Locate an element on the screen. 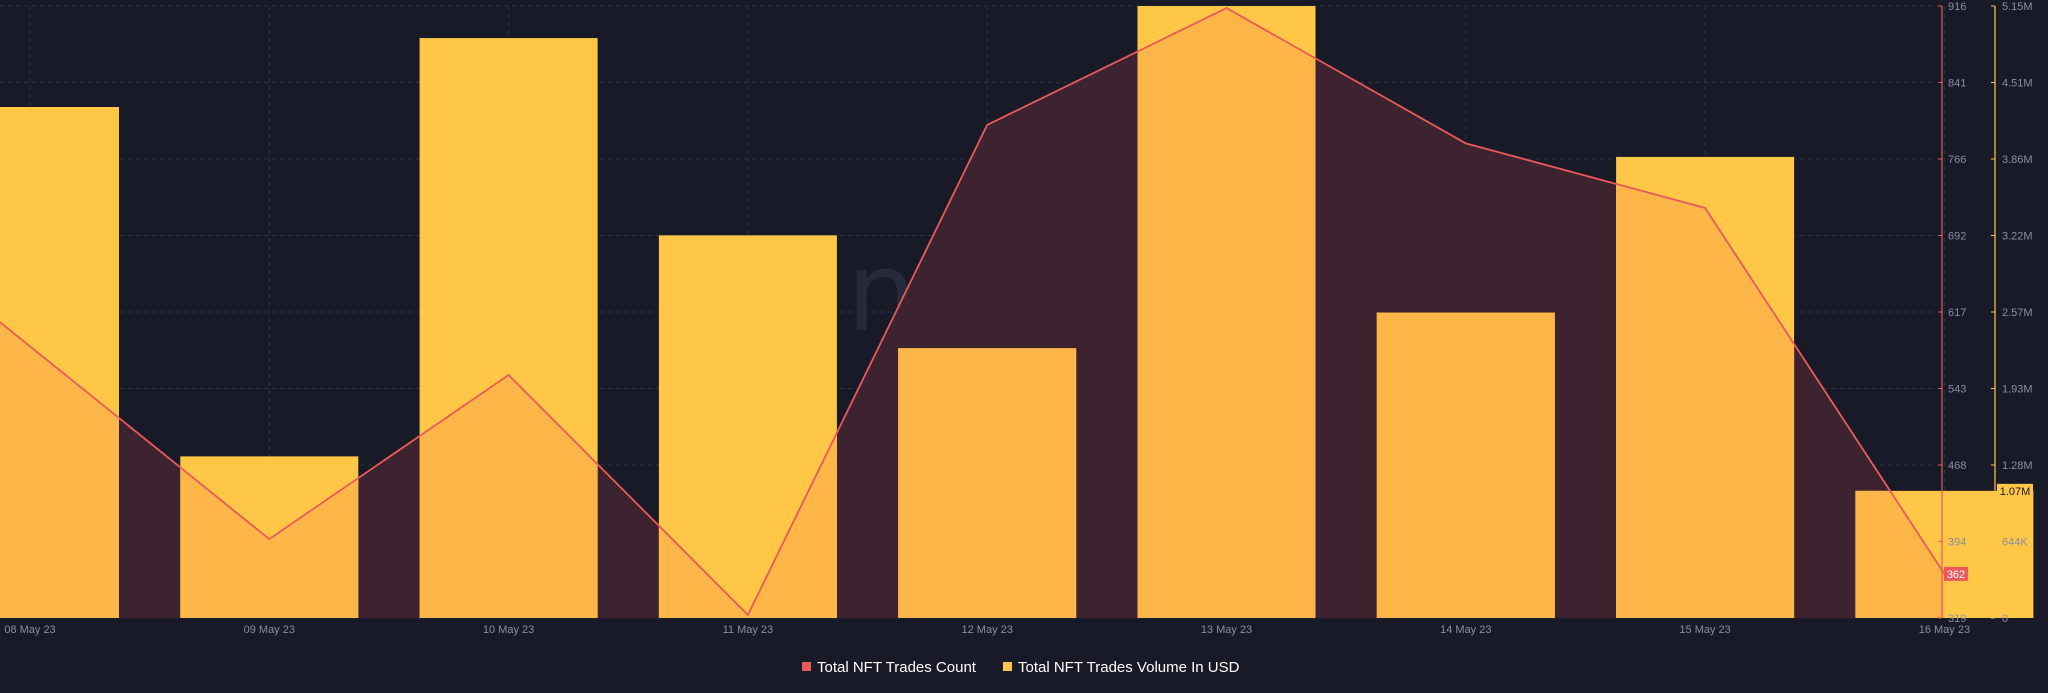 The height and width of the screenshot is (693, 2048). count-axis-label: 766 is located at coordinates (1957, 160).